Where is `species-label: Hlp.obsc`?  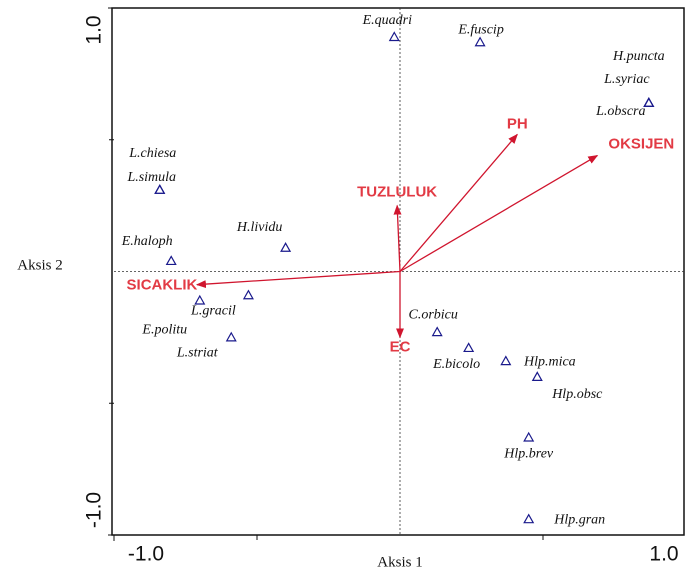 species-label: Hlp.obsc is located at coordinates (577, 394).